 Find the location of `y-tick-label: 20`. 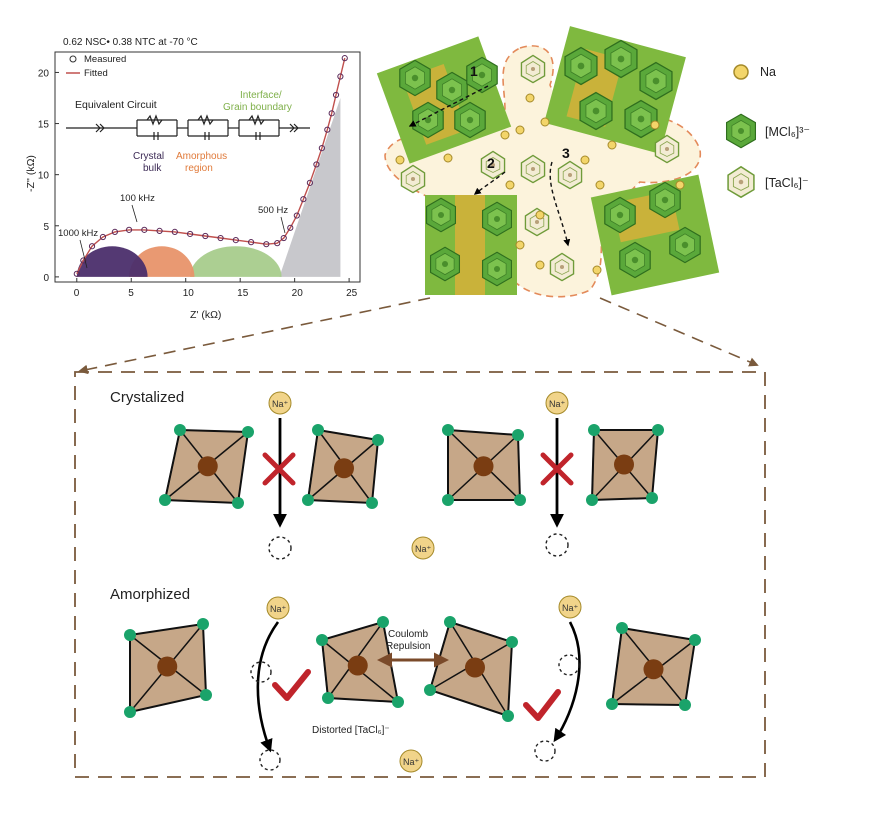

y-tick-label: 20 is located at coordinates (44, 73).